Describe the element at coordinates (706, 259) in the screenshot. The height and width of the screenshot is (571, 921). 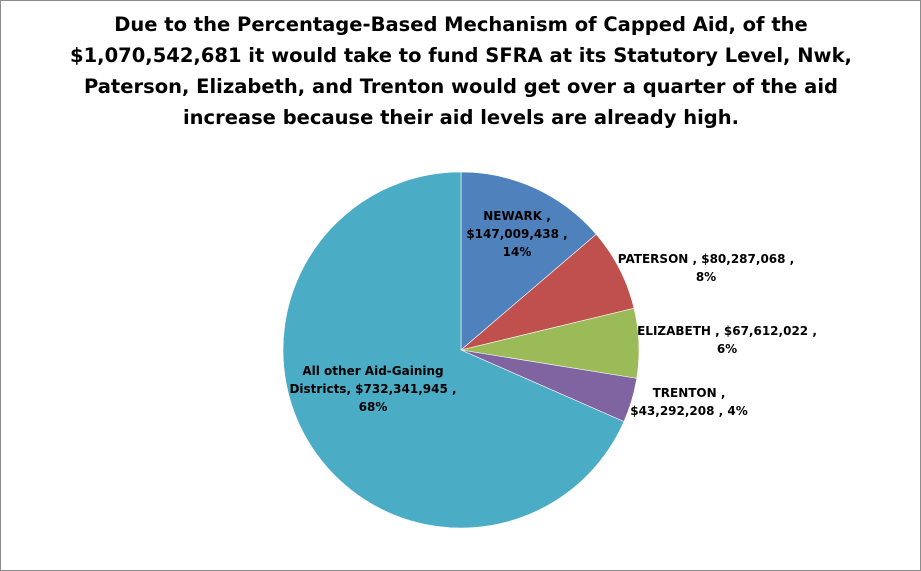
I see `data-label-line: PATERSON , $80,287,068 ,` at that location.